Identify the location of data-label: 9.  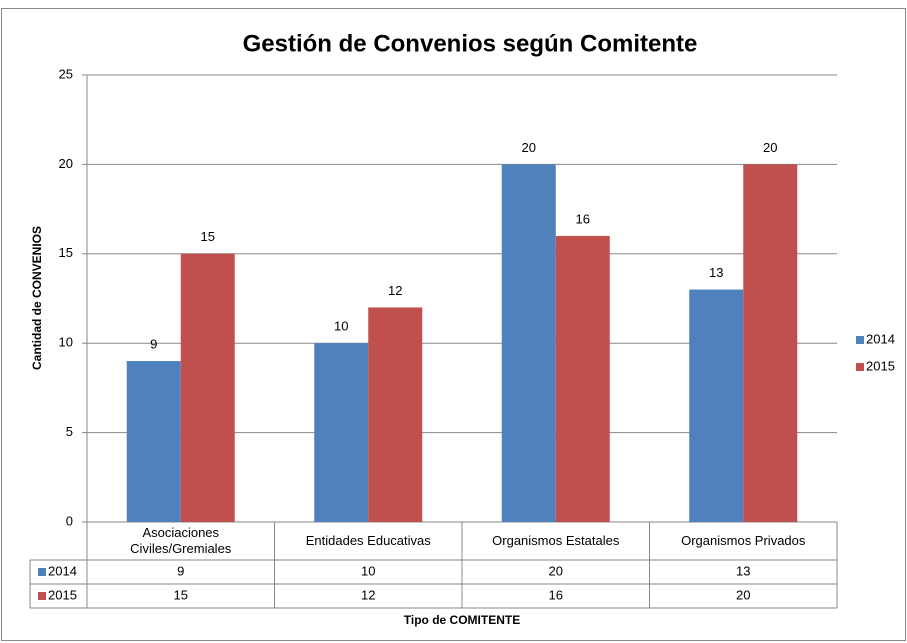
(153, 344).